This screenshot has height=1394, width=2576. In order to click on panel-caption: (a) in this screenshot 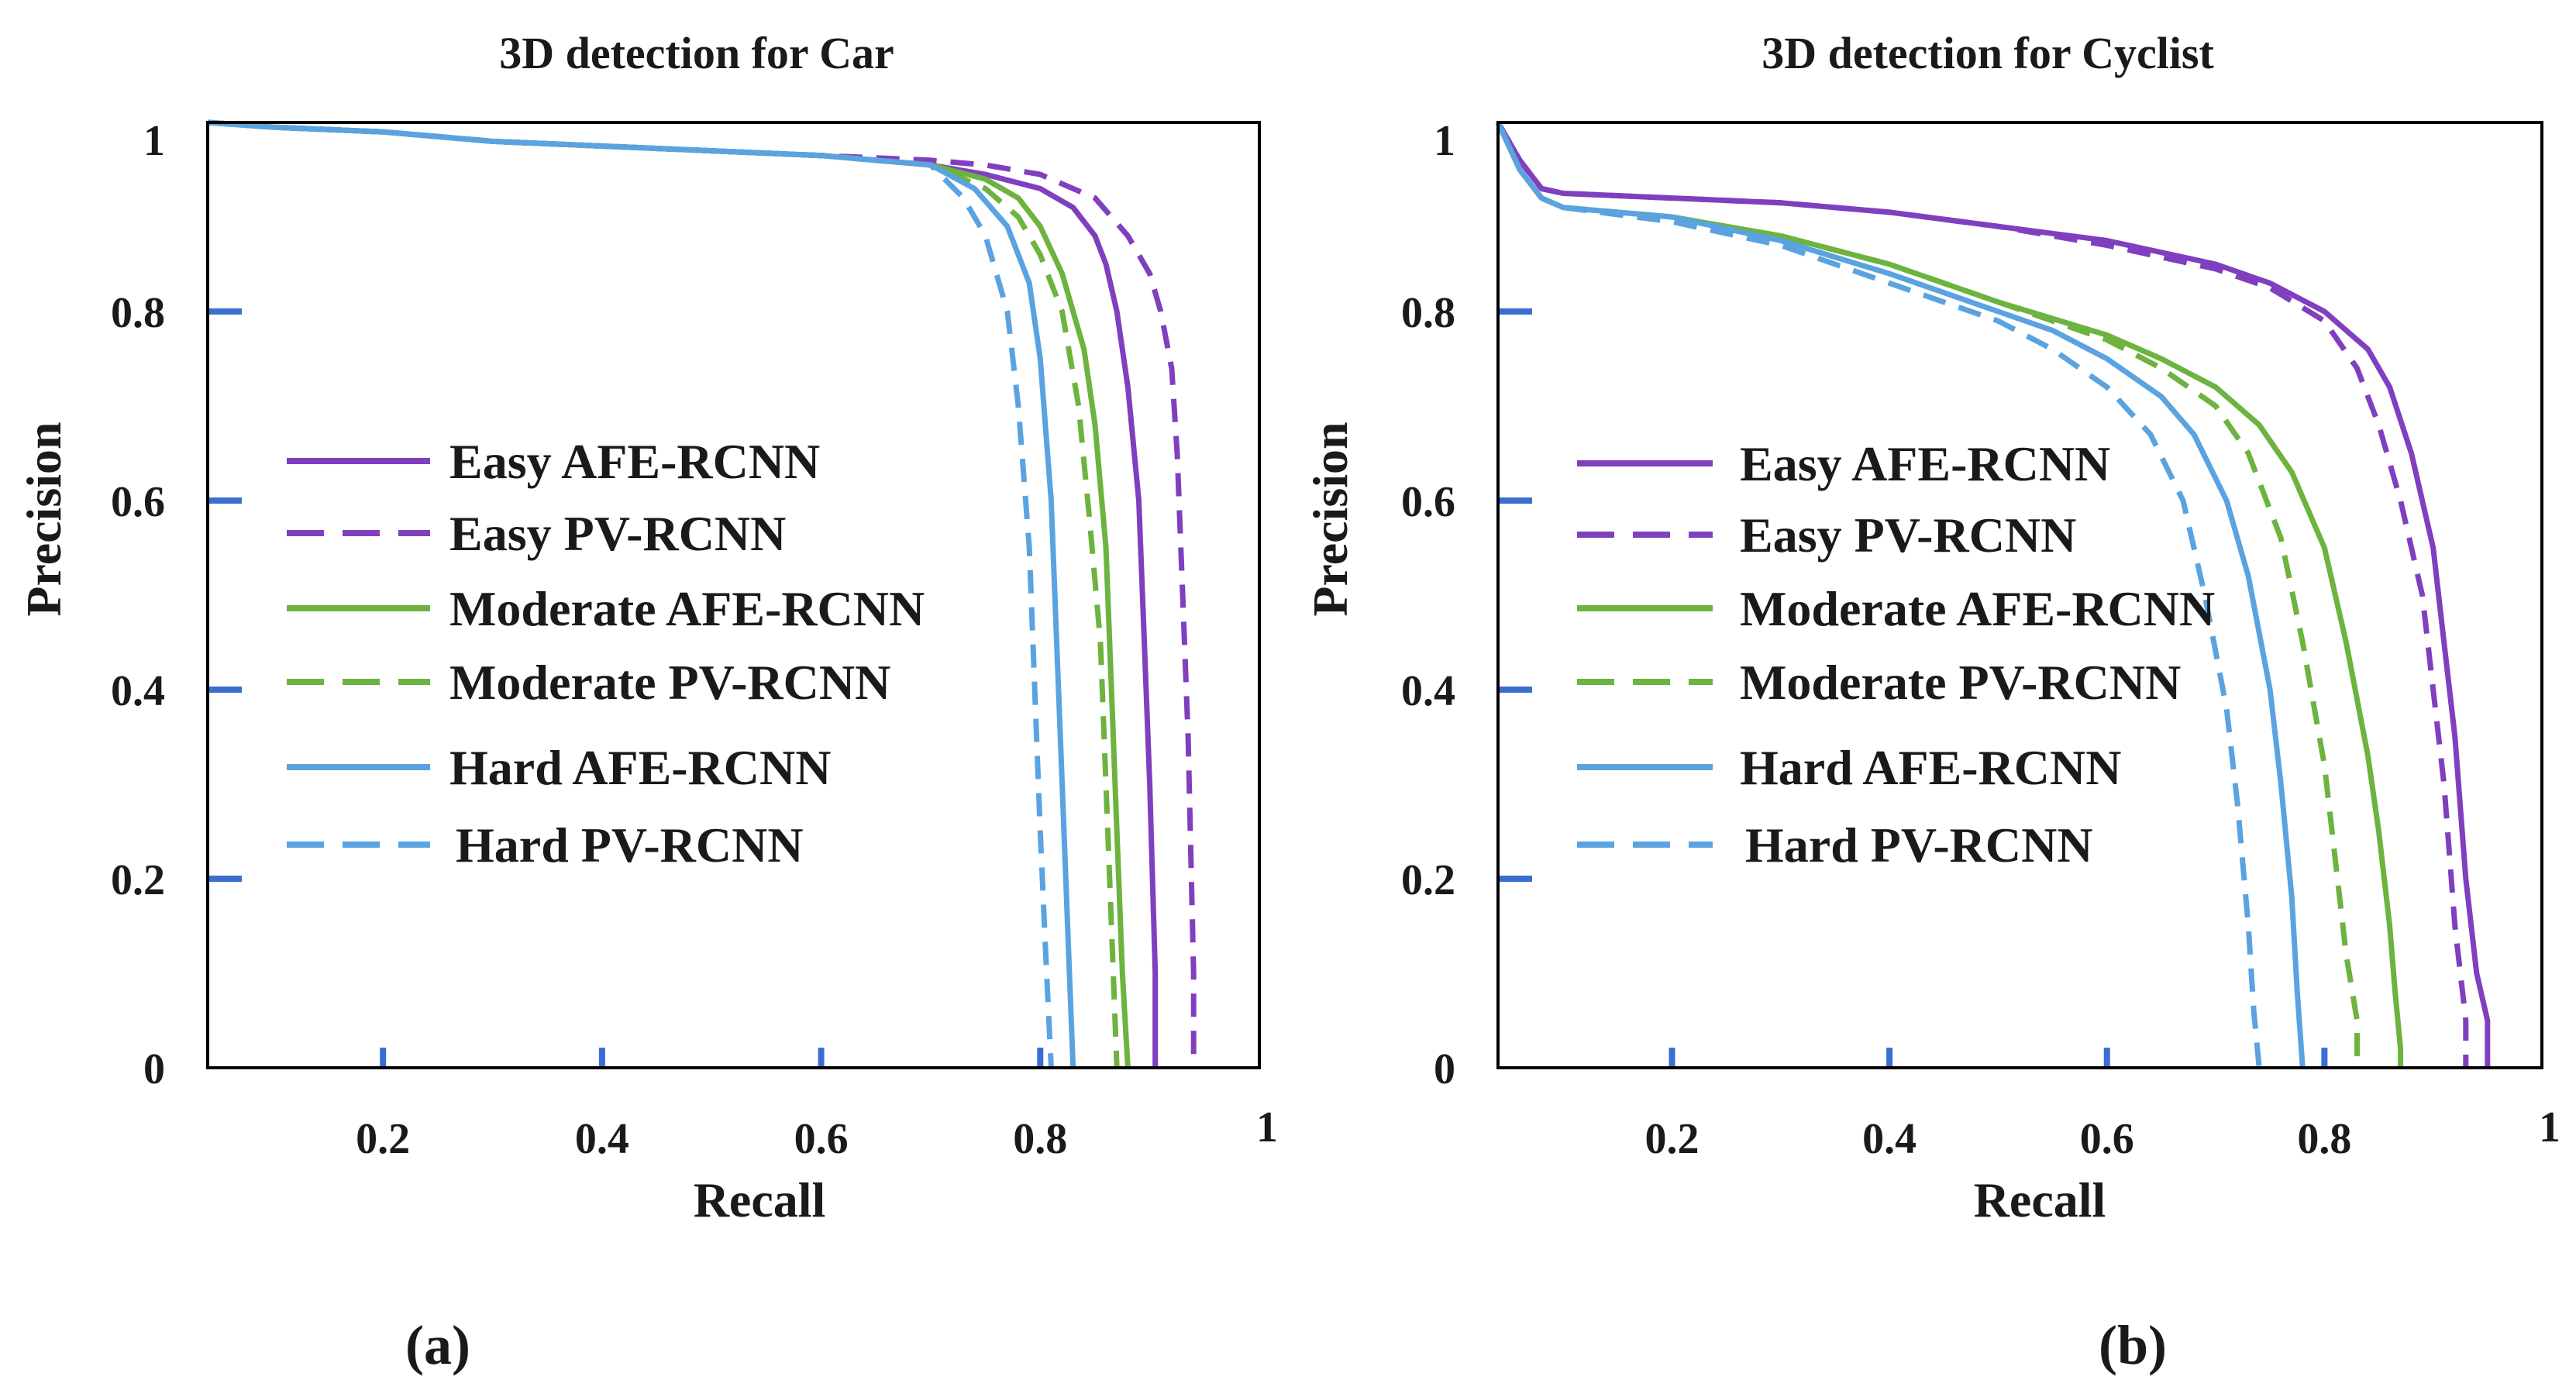, I will do `click(437, 1345)`.